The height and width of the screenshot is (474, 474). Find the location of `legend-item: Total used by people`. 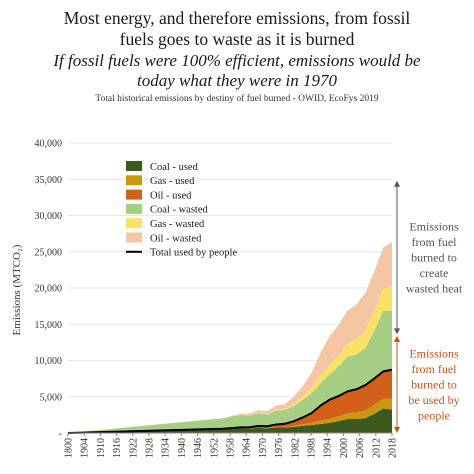

legend-item: Total used by people is located at coordinates (181, 253).